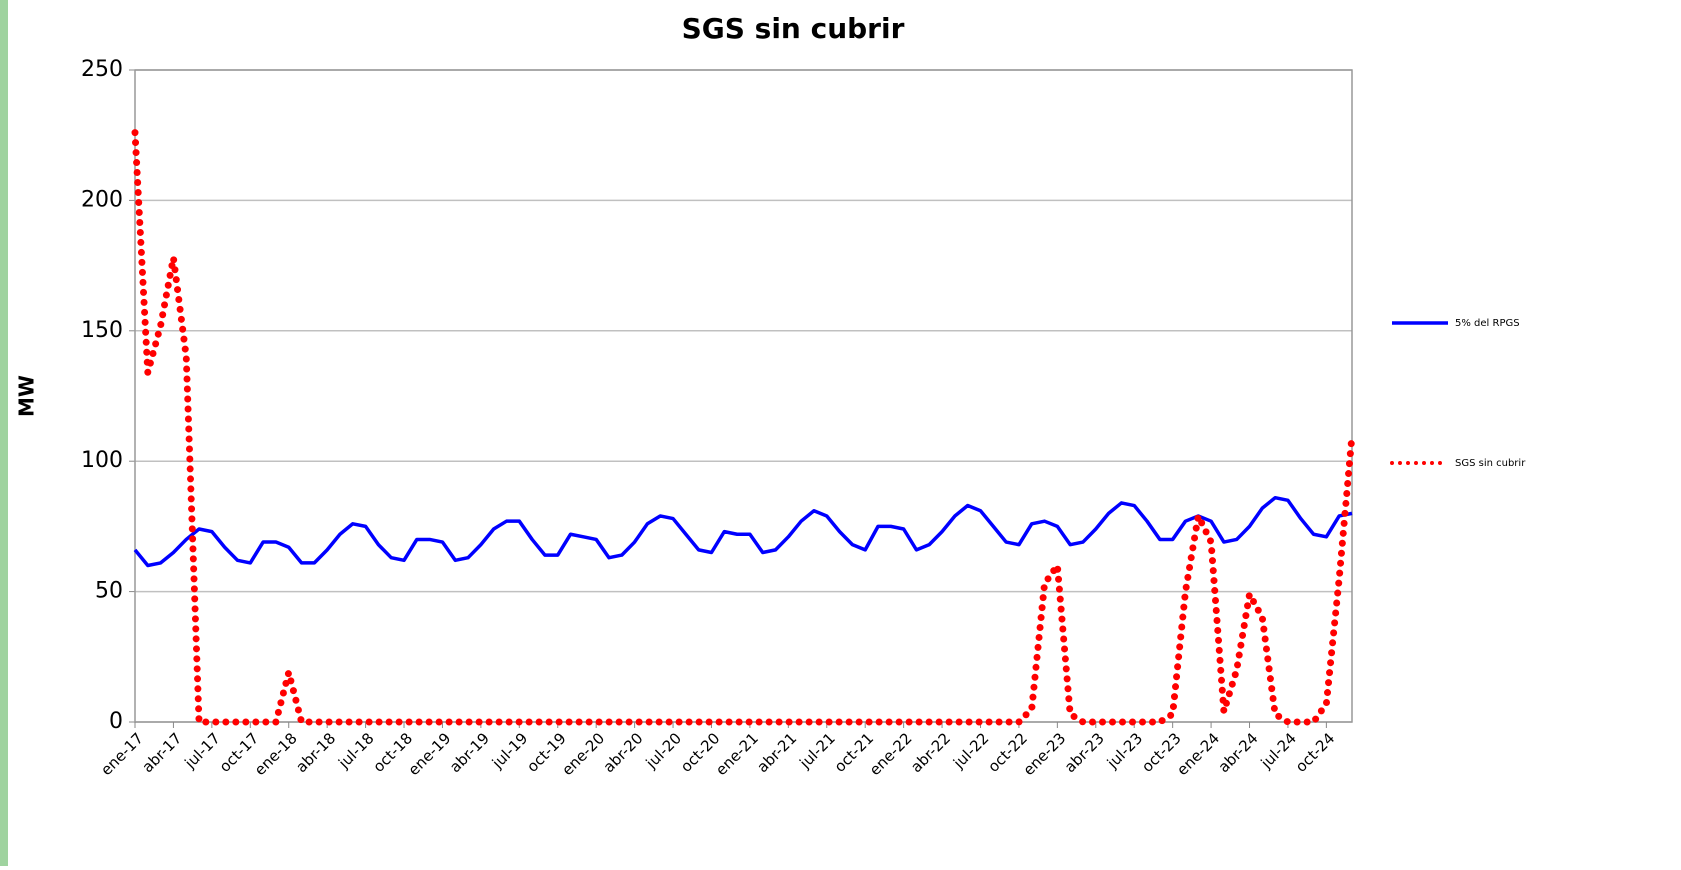  Describe the element at coordinates (4, 433) in the screenshot. I see `left-border` at that location.